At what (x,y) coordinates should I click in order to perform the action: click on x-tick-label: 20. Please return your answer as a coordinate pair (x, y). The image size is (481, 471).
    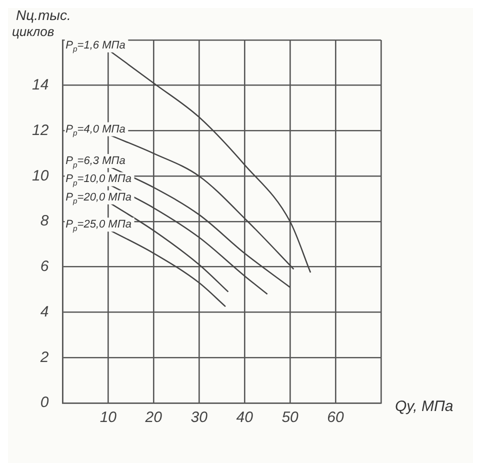
    Looking at the image, I should click on (153, 417).